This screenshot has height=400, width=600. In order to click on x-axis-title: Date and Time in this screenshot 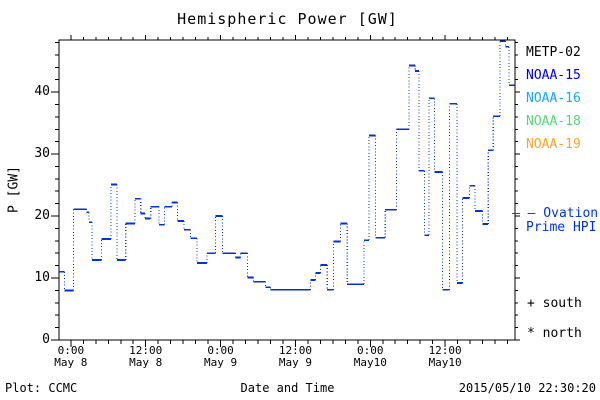, I will do `click(287, 388)`.